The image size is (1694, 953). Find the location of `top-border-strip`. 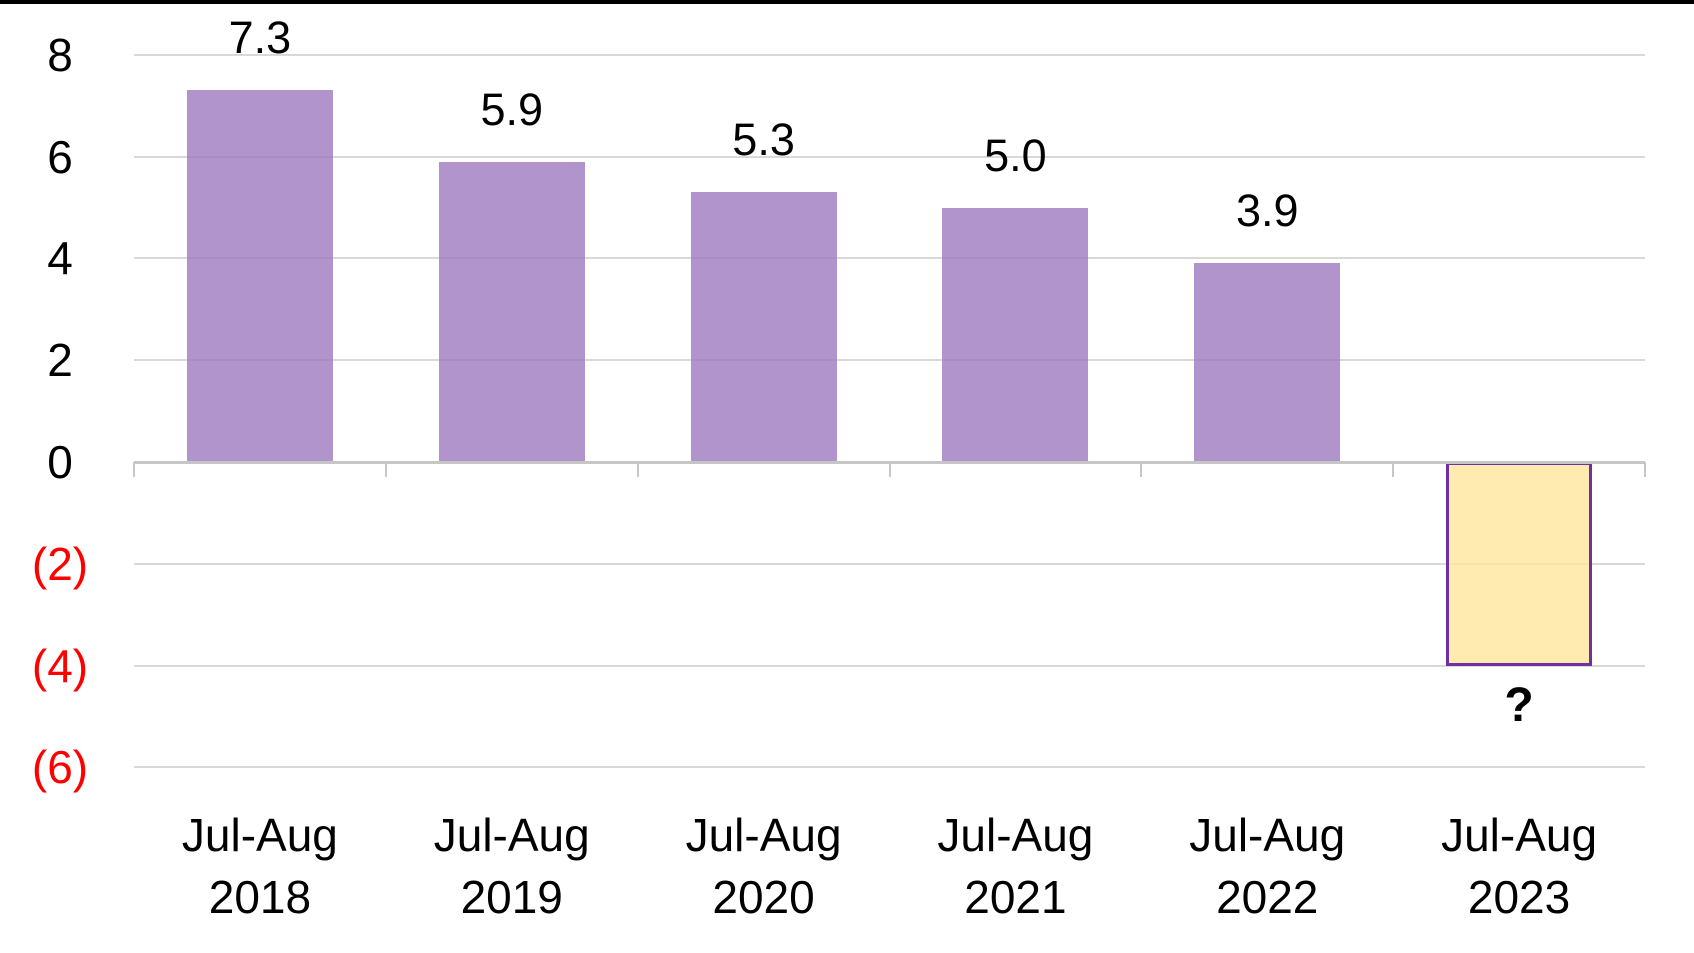

top-border-strip is located at coordinates (847, 2).